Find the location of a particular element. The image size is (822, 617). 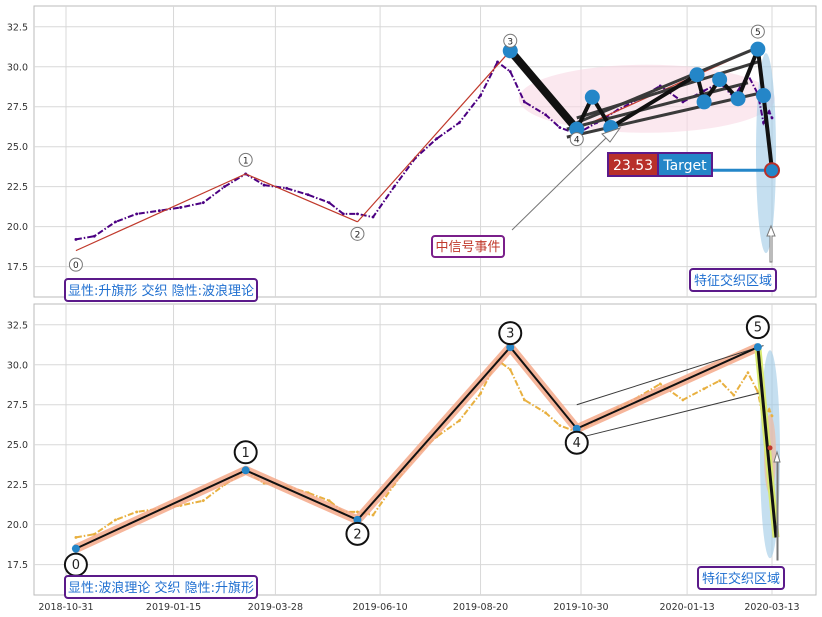

bottom-y-tick-labels: 17.5 20.0 22.5 25.0 27.5 30.0 32.5 is located at coordinates (17, 445).